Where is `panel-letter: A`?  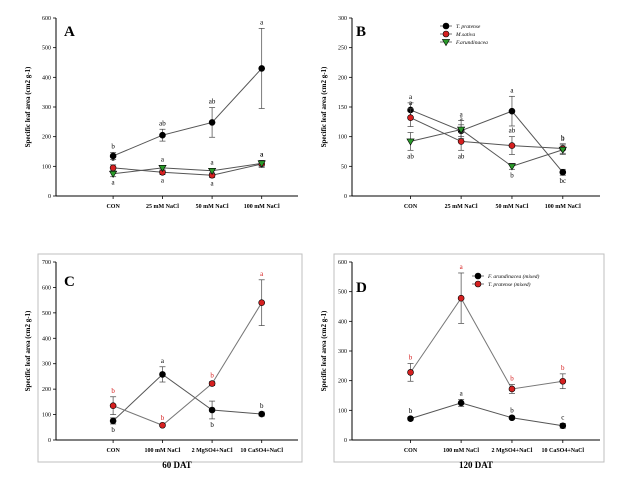
panel-letter: A is located at coordinates (69, 32).